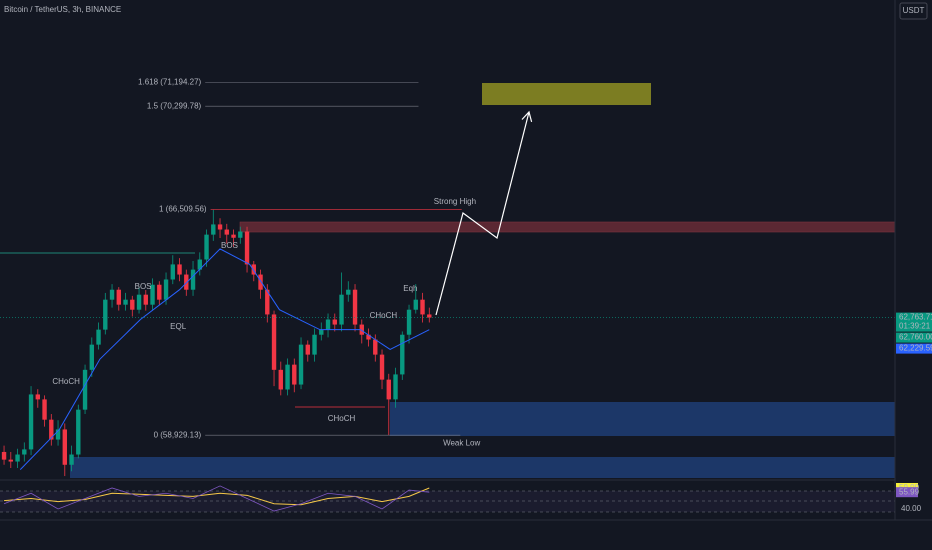 The image size is (932, 550). Describe the element at coordinates (911, 508) in the screenshot. I see `rsi-tick-label: 40.00` at that location.